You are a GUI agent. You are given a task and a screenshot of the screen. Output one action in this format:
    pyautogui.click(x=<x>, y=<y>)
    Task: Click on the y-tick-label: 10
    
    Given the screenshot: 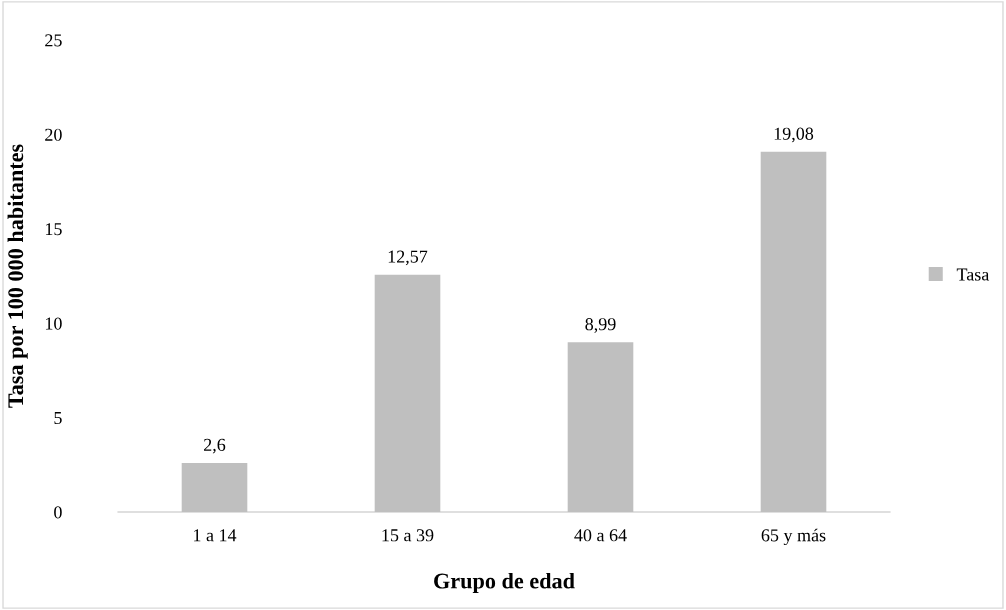 What is the action you would take?
    pyautogui.click(x=53, y=323)
    